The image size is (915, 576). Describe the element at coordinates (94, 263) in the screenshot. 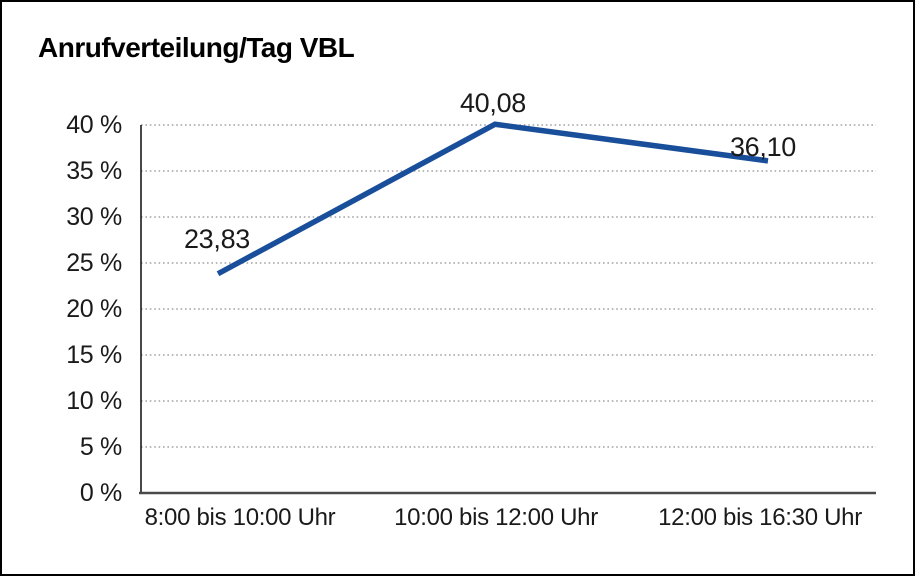

I see `y-tick-label: 25 %` at that location.